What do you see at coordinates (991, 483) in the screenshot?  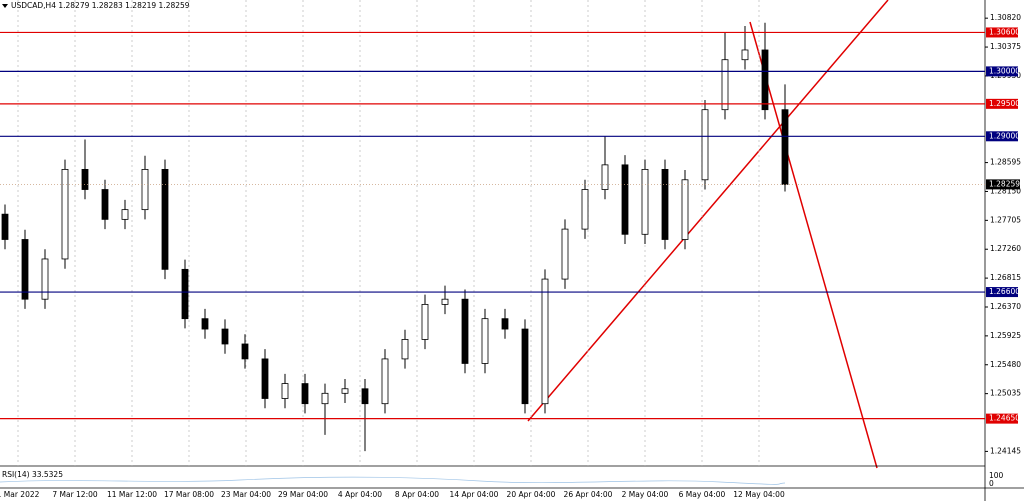 I see `indicator-scale: 0` at bounding box center [991, 483].